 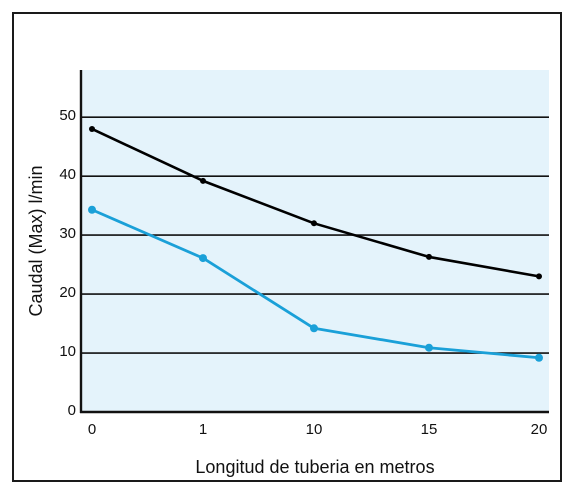 I want to click on y-tick-label: 50, so click(x=67, y=115).